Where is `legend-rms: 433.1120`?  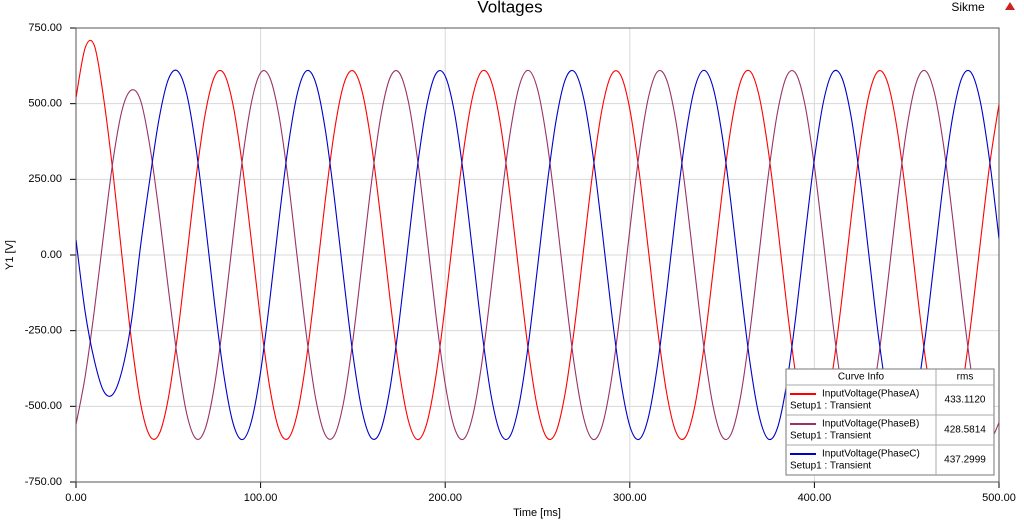 legend-rms: 433.1120 is located at coordinates (965, 400).